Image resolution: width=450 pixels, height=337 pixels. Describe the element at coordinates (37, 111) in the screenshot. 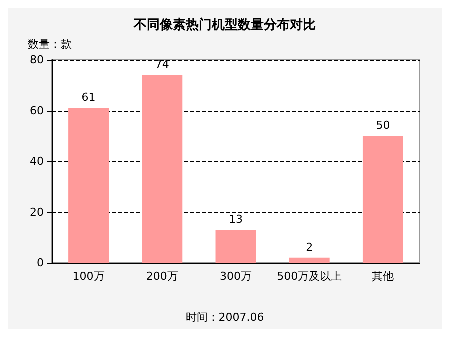

I see `y-tick-label: 60` at that location.